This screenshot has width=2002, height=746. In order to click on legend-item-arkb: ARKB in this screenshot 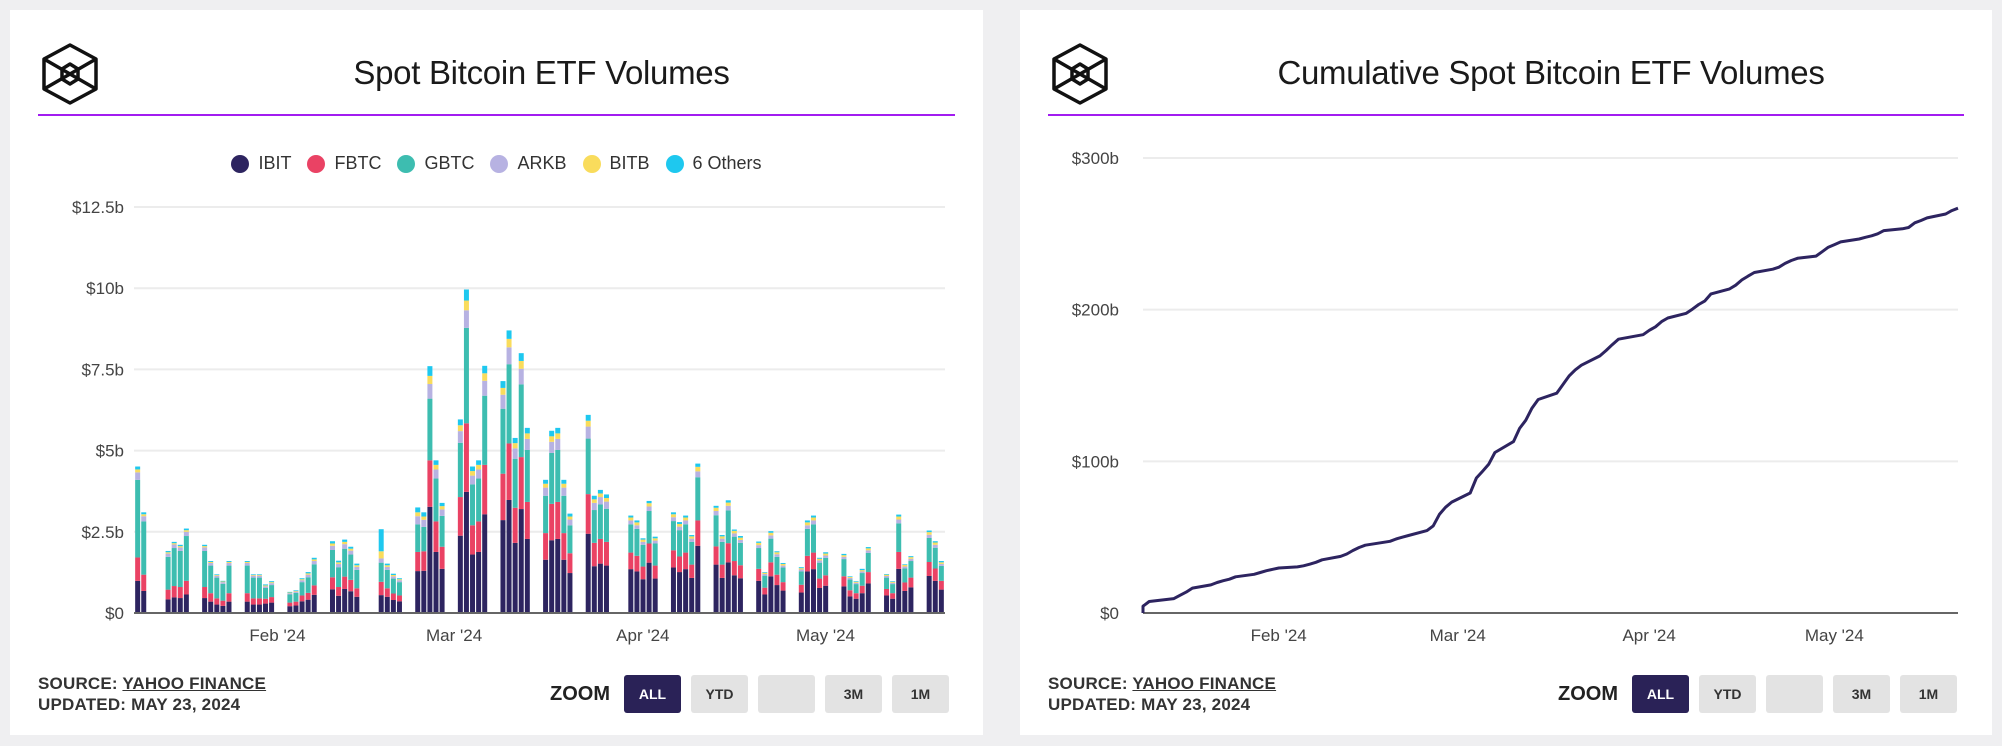, I will do `click(528, 163)`.